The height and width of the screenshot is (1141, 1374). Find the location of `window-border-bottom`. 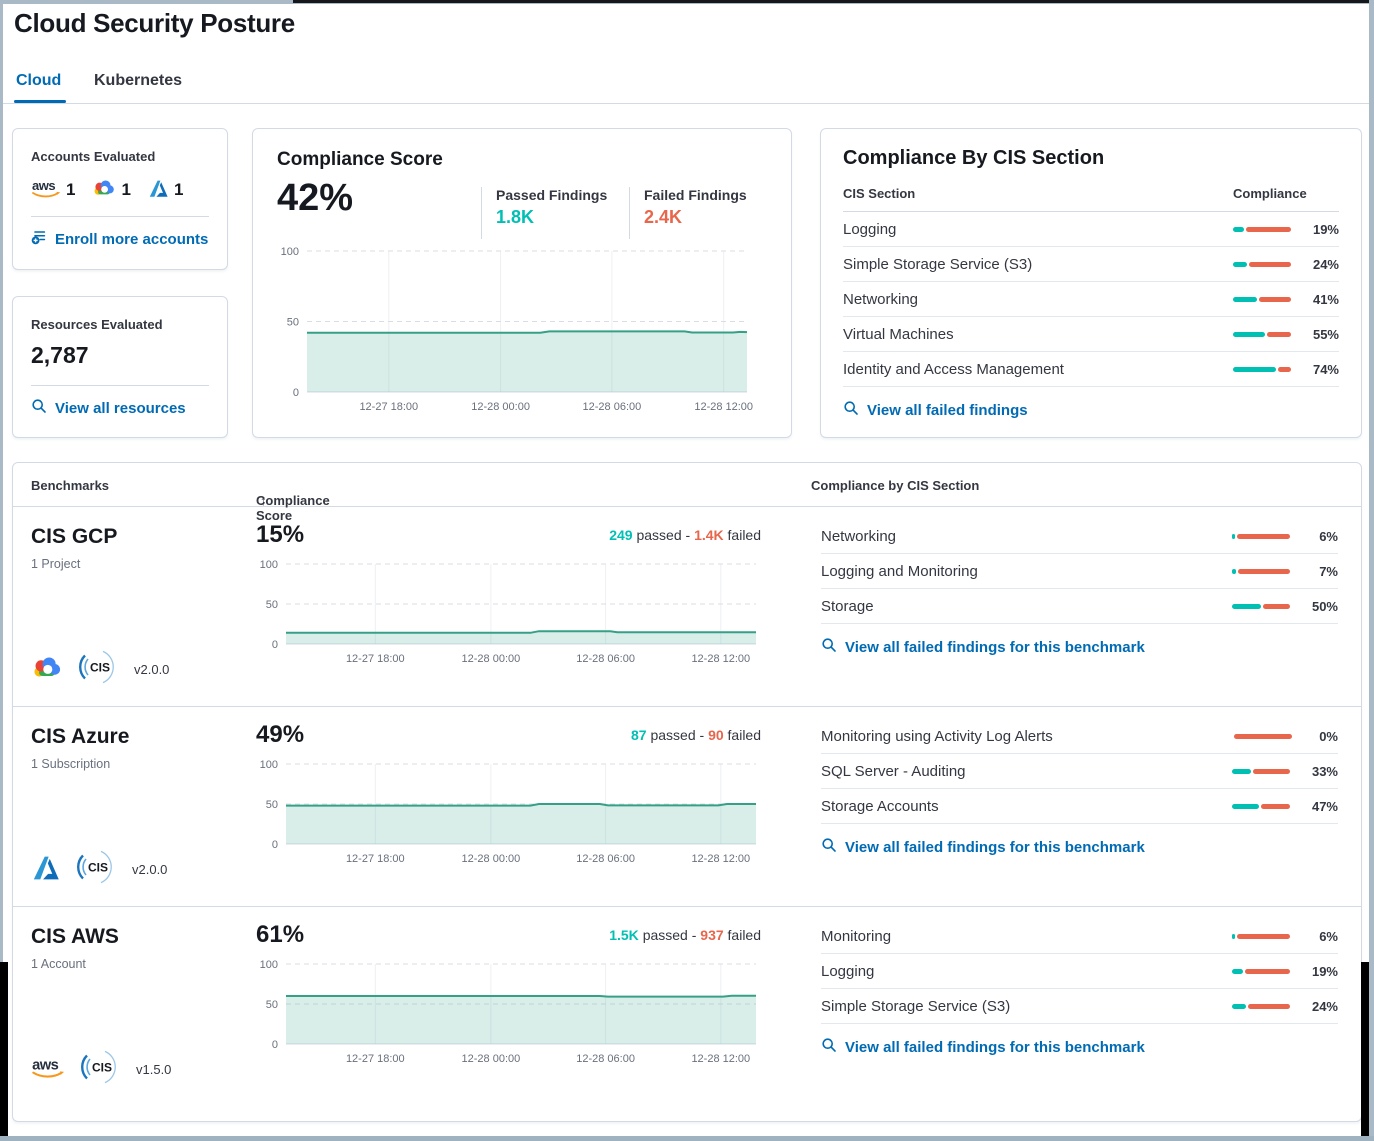

window-border-bottom is located at coordinates (687, 1138).